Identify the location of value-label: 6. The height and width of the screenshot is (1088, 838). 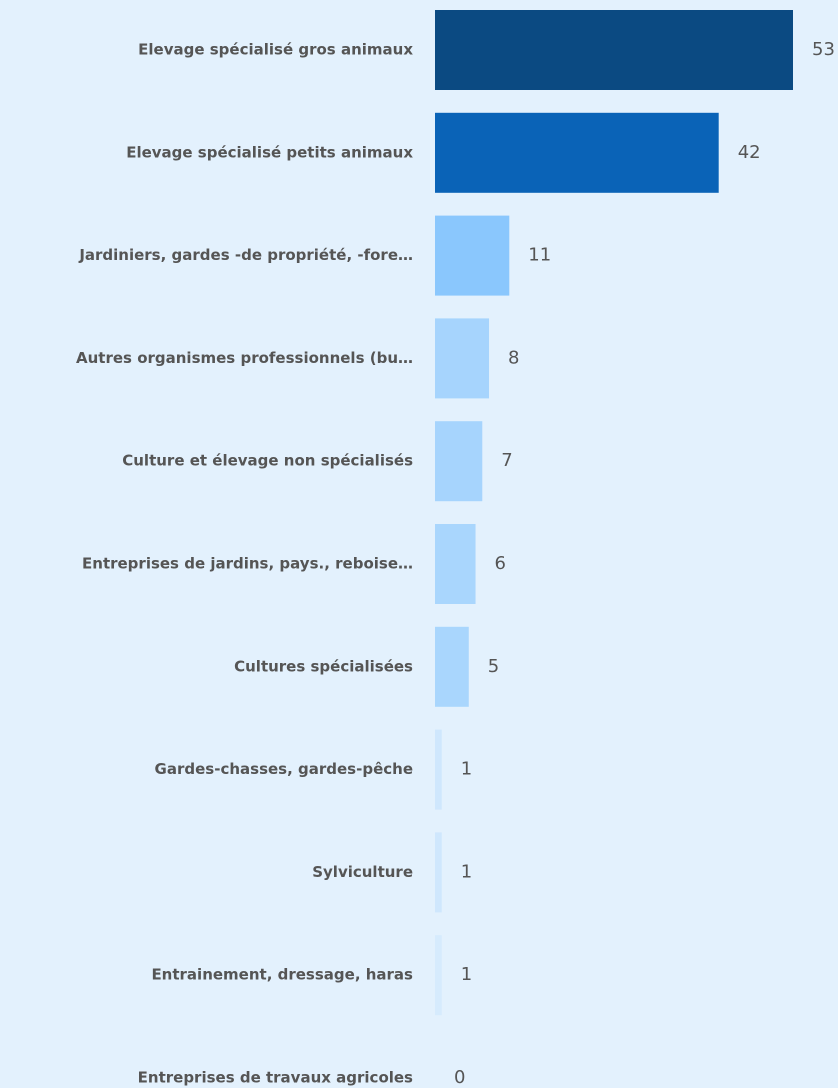
(500, 563).